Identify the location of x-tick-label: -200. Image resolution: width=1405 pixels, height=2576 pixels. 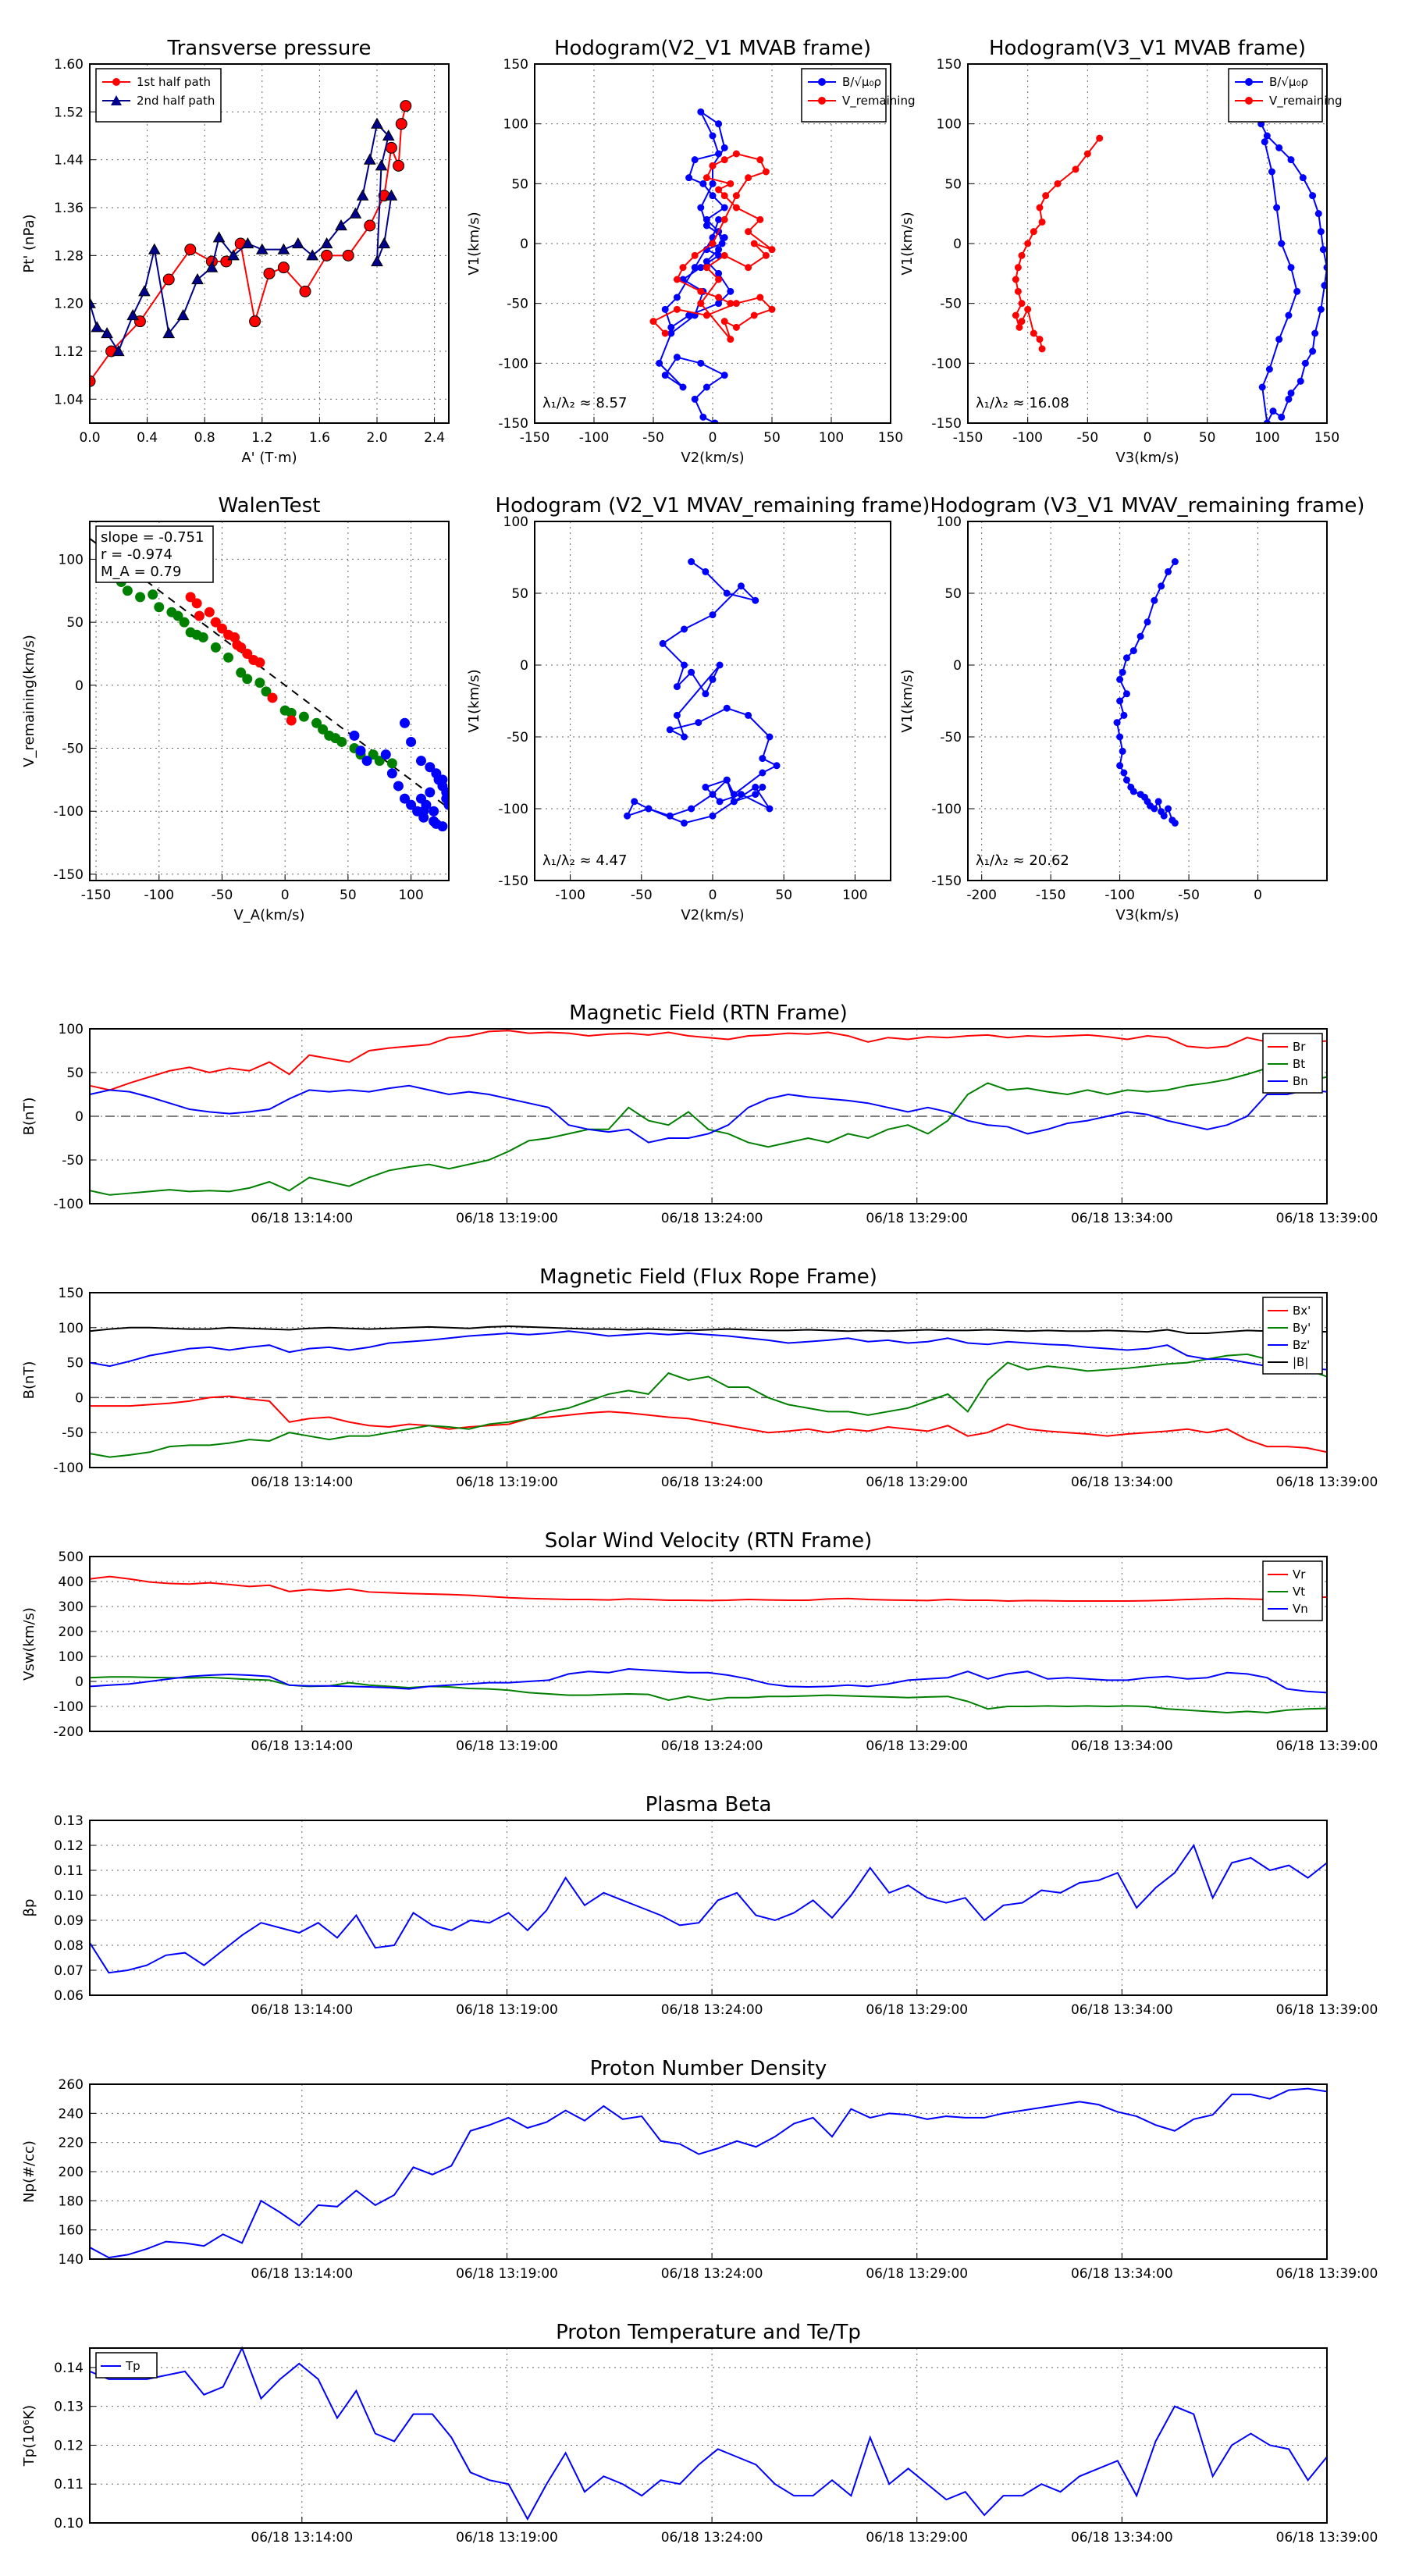
(981, 895).